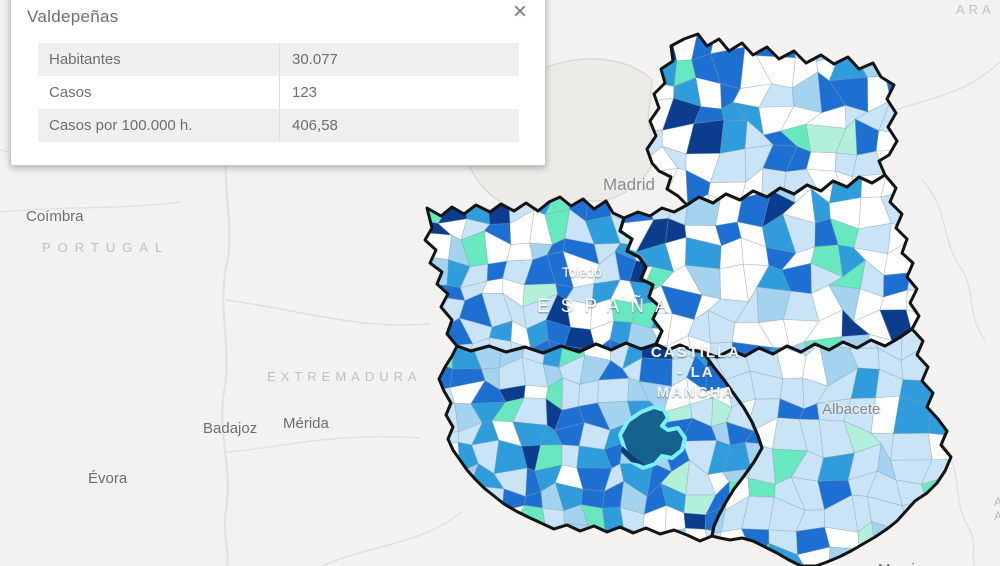  What do you see at coordinates (85, 59) in the screenshot?
I see `row-label: Habitantes` at bounding box center [85, 59].